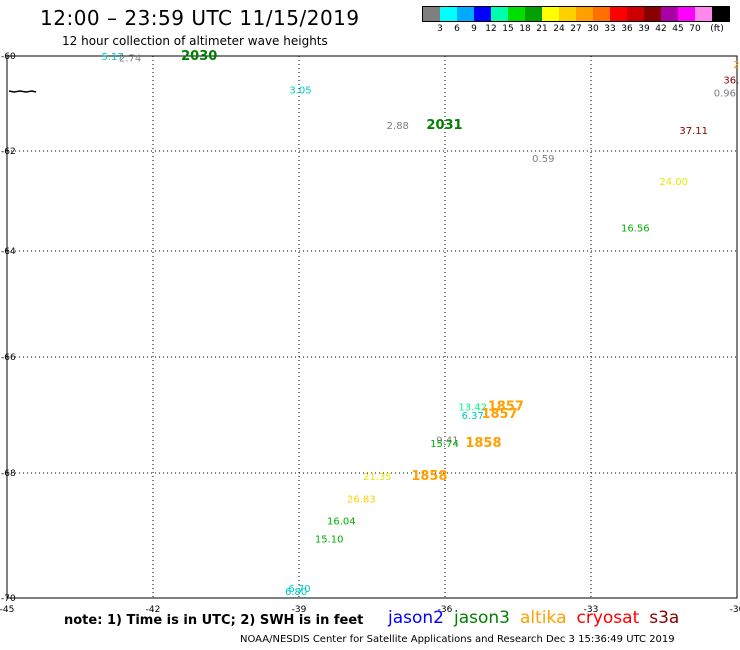 The height and width of the screenshot is (650, 740). What do you see at coordinates (591, 610) in the screenshot?
I see `x-tick-label: -33` at bounding box center [591, 610].